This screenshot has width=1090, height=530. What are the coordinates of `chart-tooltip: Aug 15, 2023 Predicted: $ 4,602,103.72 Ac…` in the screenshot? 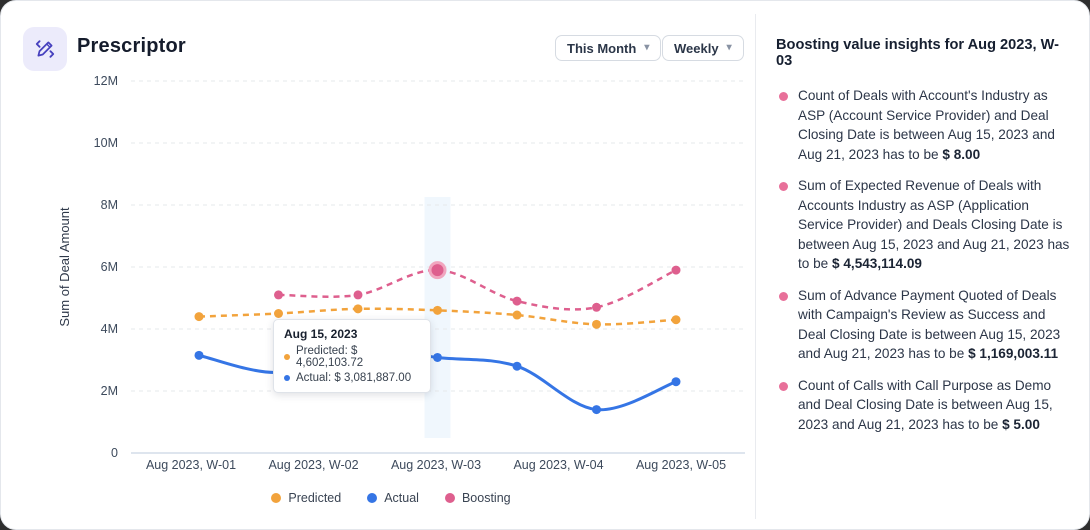 It's located at (352, 356).